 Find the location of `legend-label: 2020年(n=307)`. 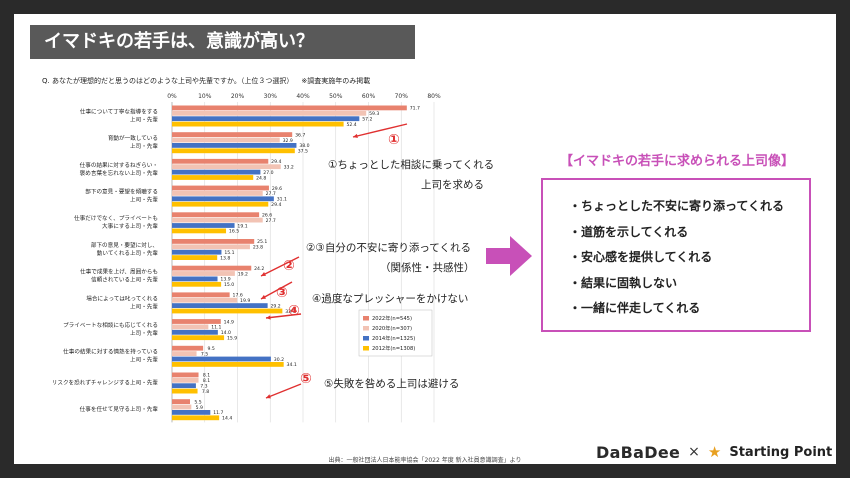

legend-label: 2020年(n=307) is located at coordinates (392, 328).